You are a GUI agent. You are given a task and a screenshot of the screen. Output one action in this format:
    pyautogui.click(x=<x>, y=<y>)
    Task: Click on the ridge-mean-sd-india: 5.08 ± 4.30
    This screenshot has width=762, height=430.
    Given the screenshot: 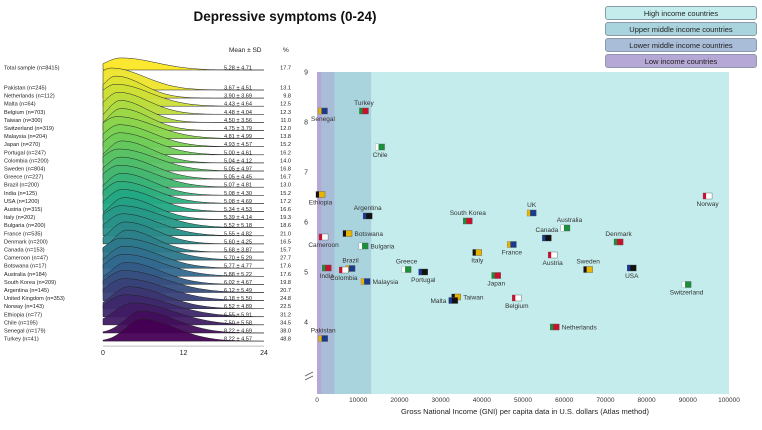 What is the action you would take?
    pyautogui.click(x=238, y=194)
    